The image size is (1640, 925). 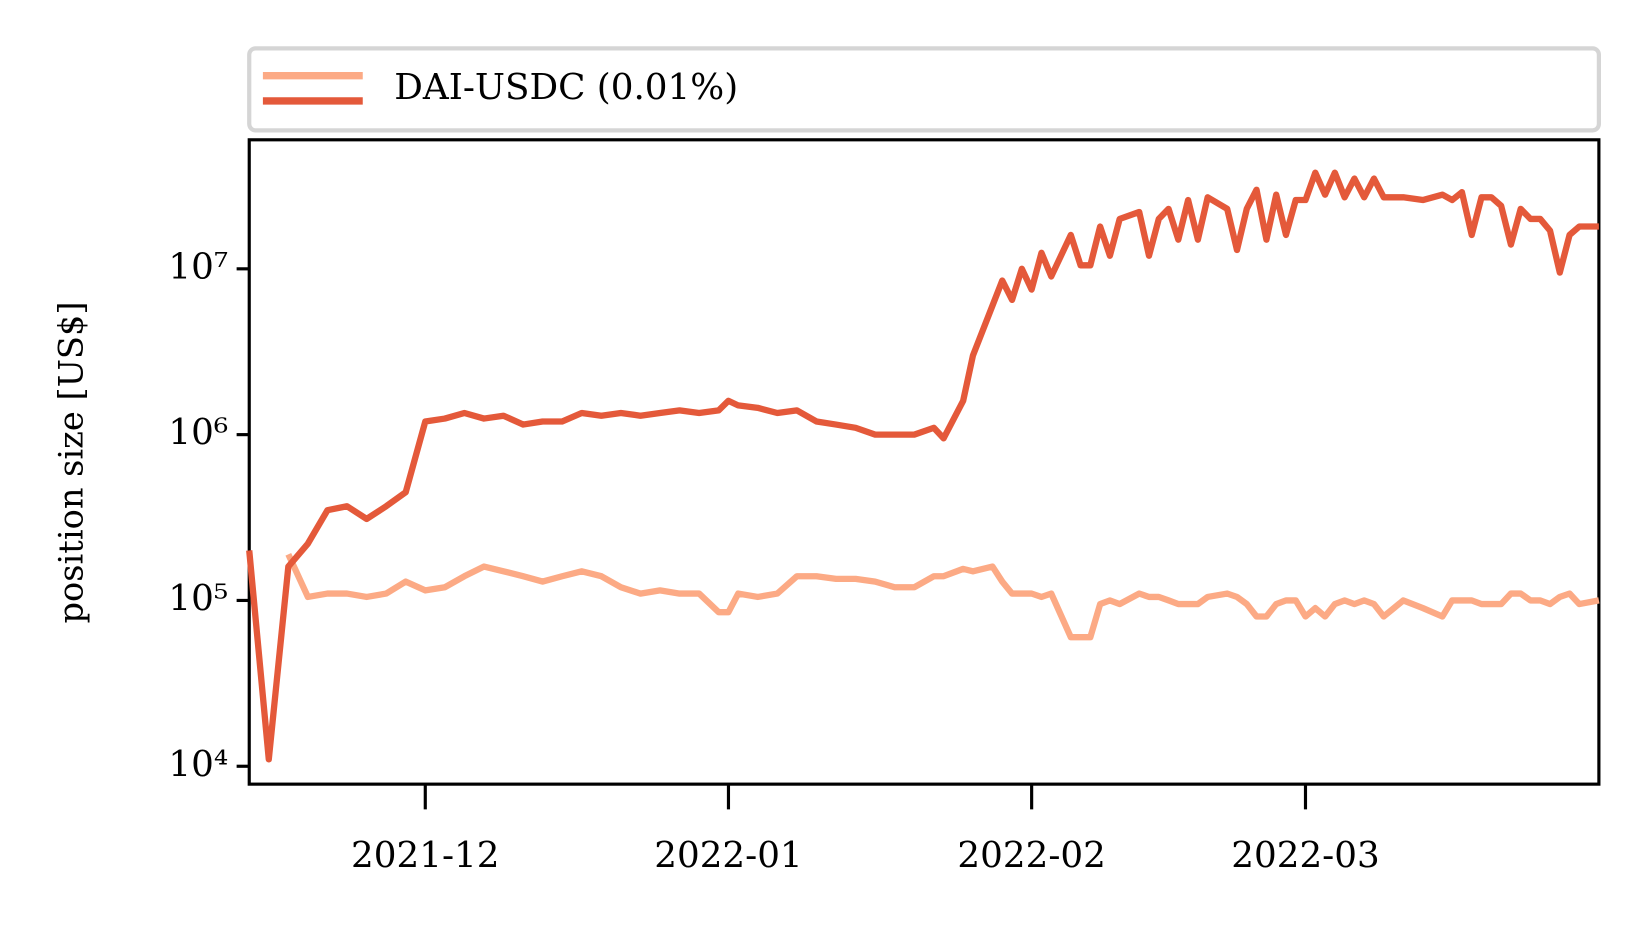 I want to click on y-tick-label: 10⁵, so click(x=198, y=598).